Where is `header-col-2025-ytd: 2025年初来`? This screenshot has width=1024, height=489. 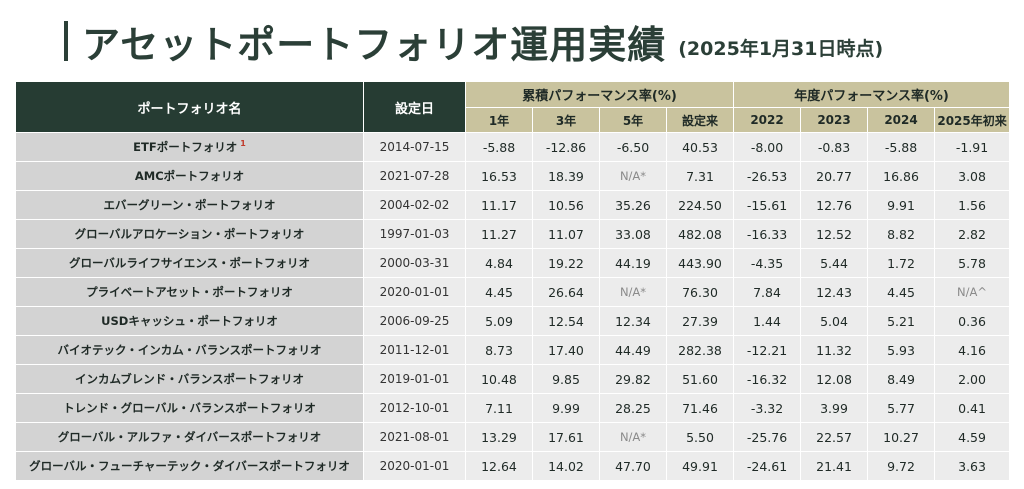
header-col-2025-ytd: 2025年初来 is located at coordinates (973, 120).